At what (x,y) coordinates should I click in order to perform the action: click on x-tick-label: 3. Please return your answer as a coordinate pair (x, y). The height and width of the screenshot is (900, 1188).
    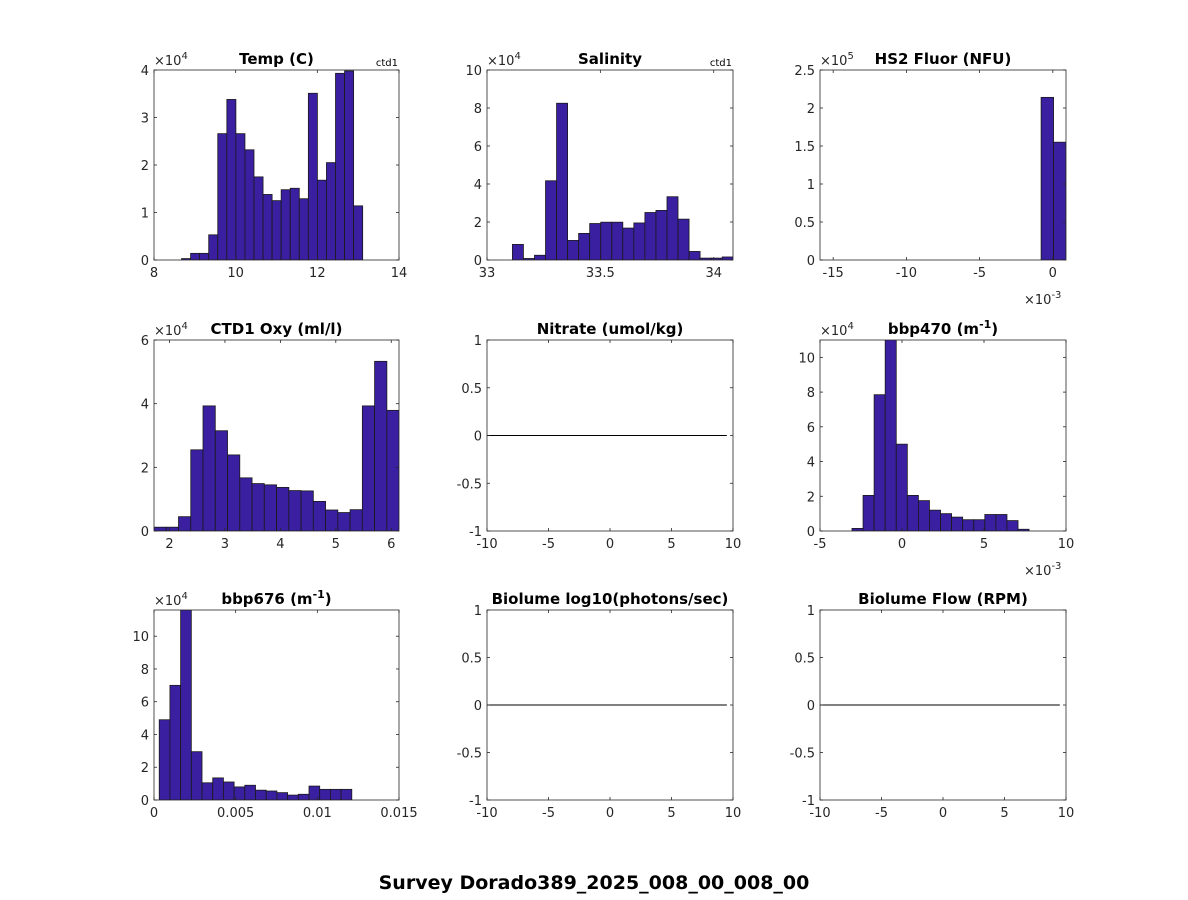
    Looking at the image, I should click on (225, 544).